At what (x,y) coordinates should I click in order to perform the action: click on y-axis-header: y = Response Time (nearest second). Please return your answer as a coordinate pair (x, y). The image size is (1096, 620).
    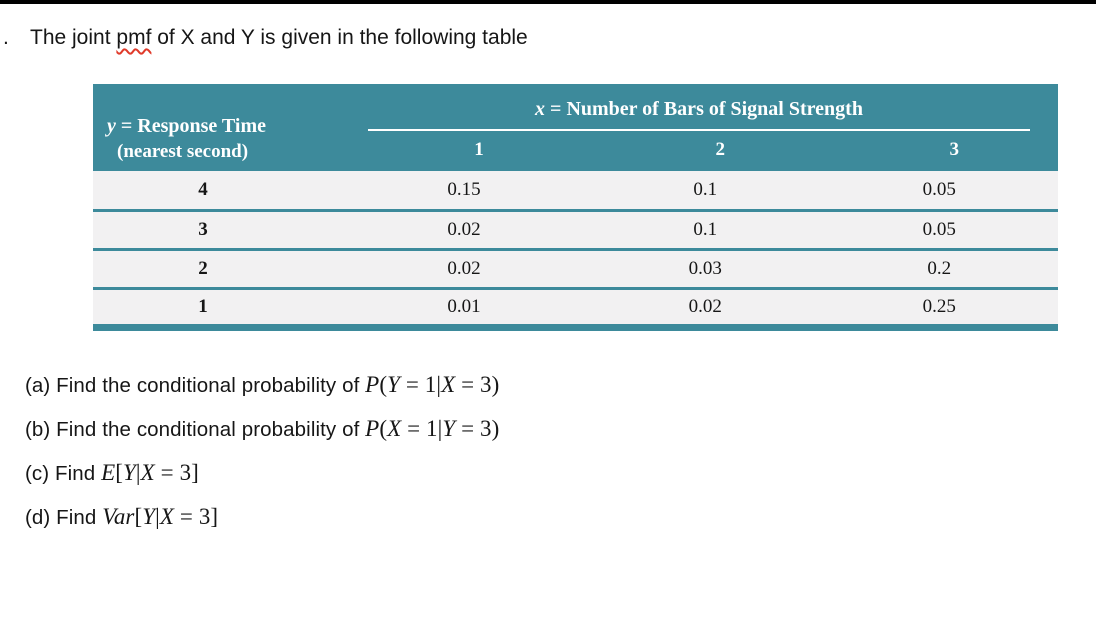
    Looking at the image, I should click on (231, 127).